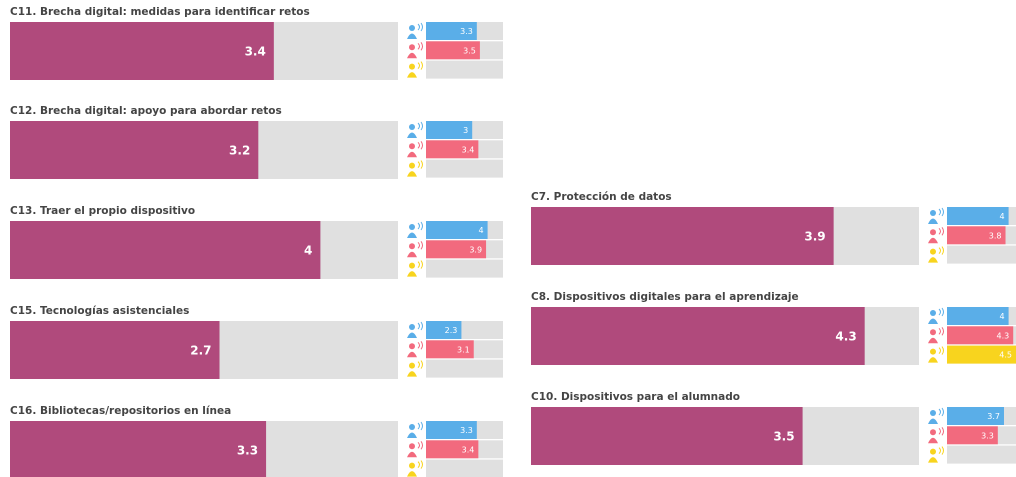 The height and width of the screenshot is (477, 1016). What do you see at coordinates (1002, 335) in the screenshot?
I see `group-value: 4.3` at bounding box center [1002, 335].